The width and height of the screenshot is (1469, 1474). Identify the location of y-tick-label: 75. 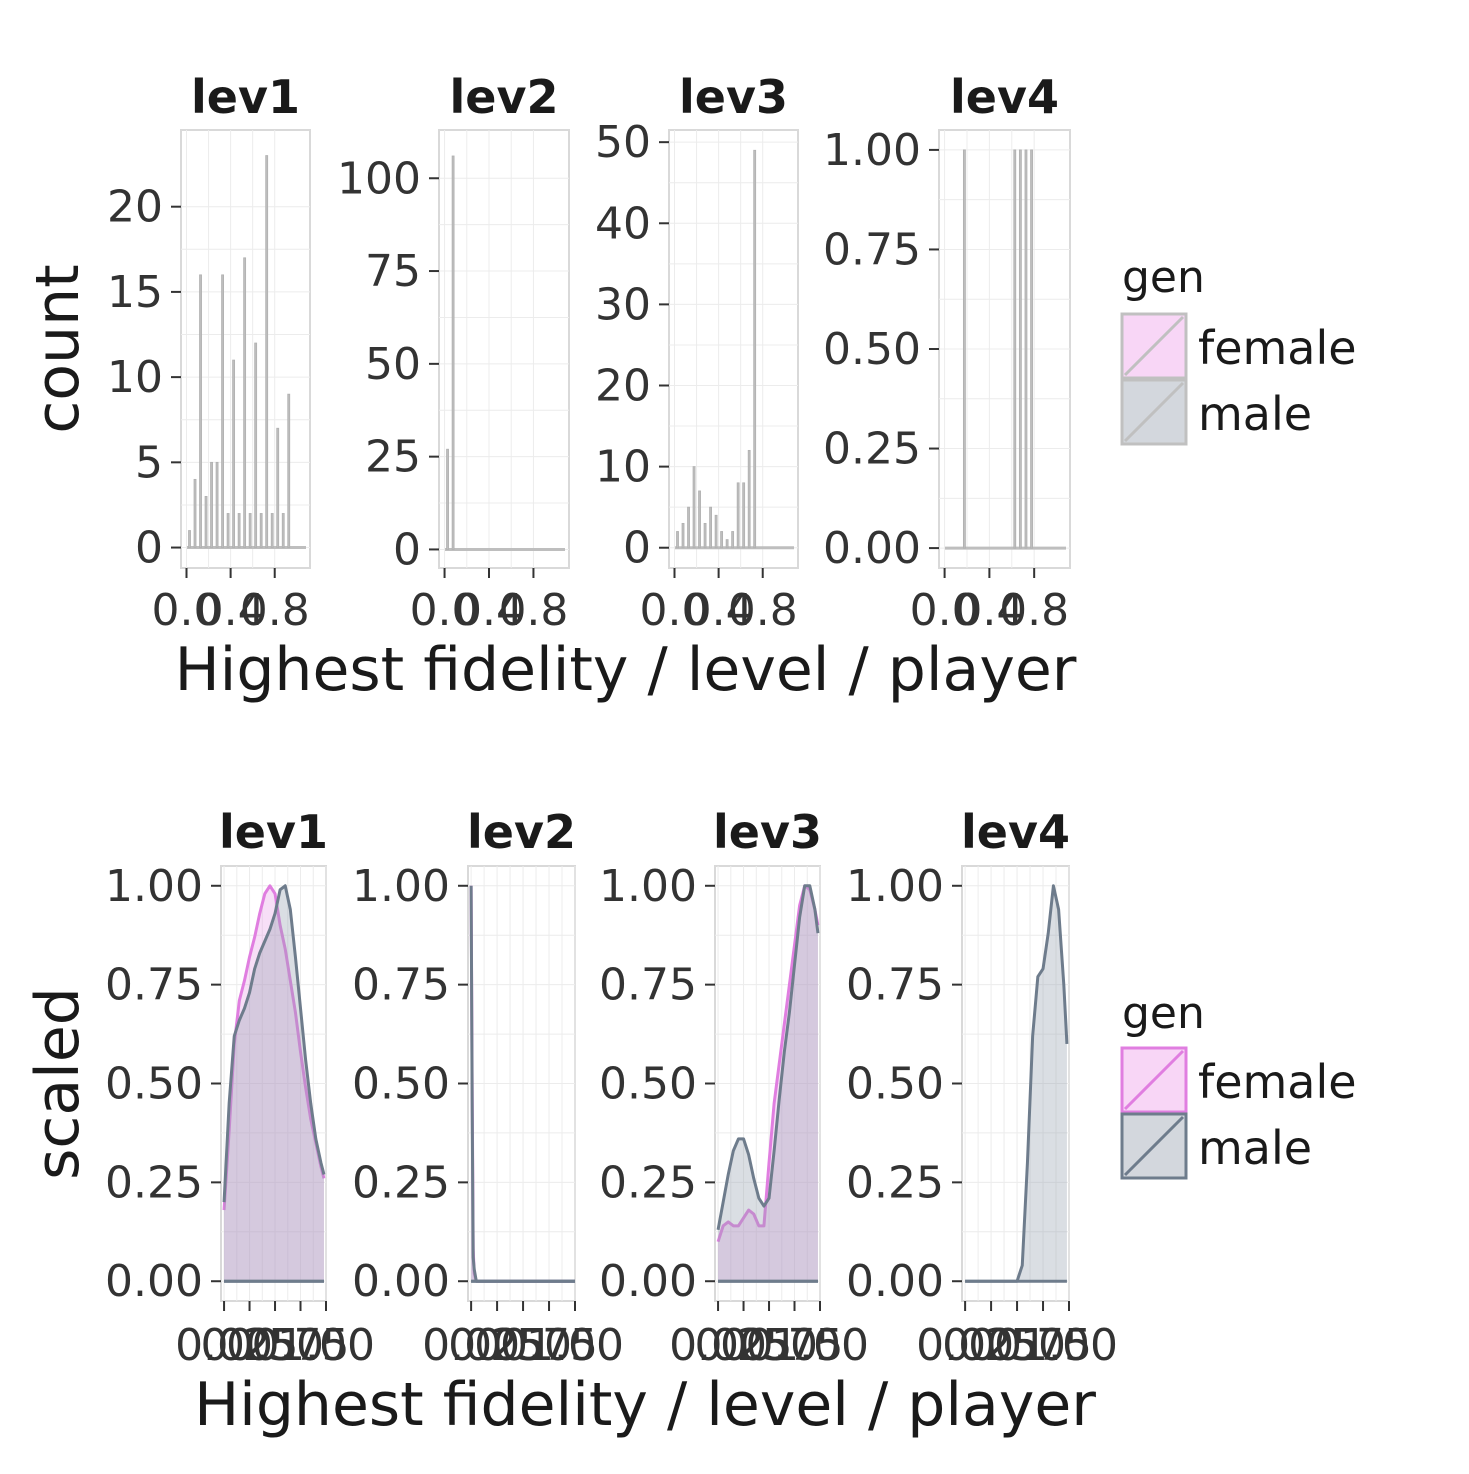
(393, 271).